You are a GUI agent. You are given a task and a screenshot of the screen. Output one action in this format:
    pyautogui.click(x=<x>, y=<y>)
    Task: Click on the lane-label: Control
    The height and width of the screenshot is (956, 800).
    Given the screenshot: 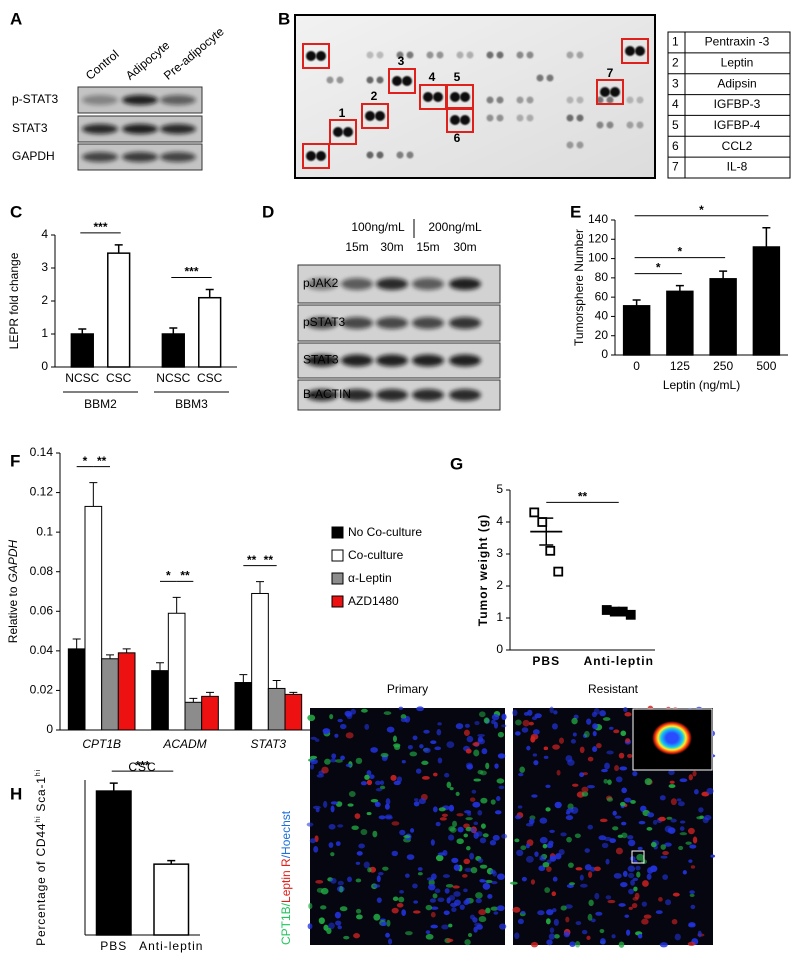 What is the action you would take?
    pyautogui.click(x=102, y=65)
    